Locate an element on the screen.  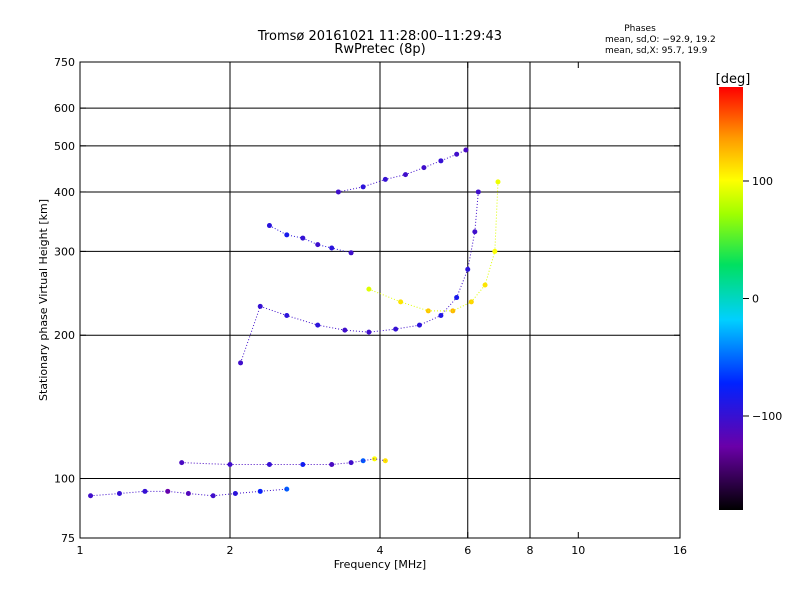
x-tick-label: 8 is located at coordinates (530, 550).